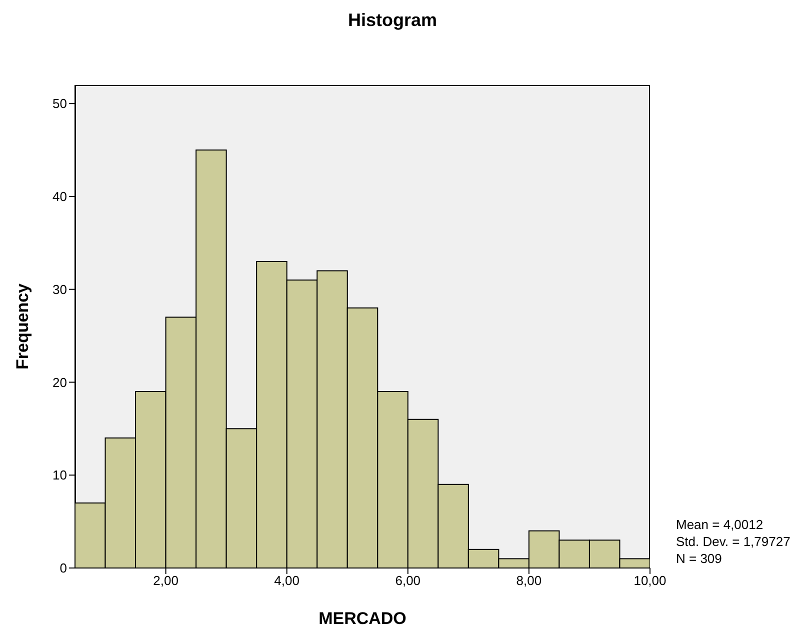  Describe the element at coordinates (392, 20) in the screenshot. I see `chart-title: Histogram` at that location.